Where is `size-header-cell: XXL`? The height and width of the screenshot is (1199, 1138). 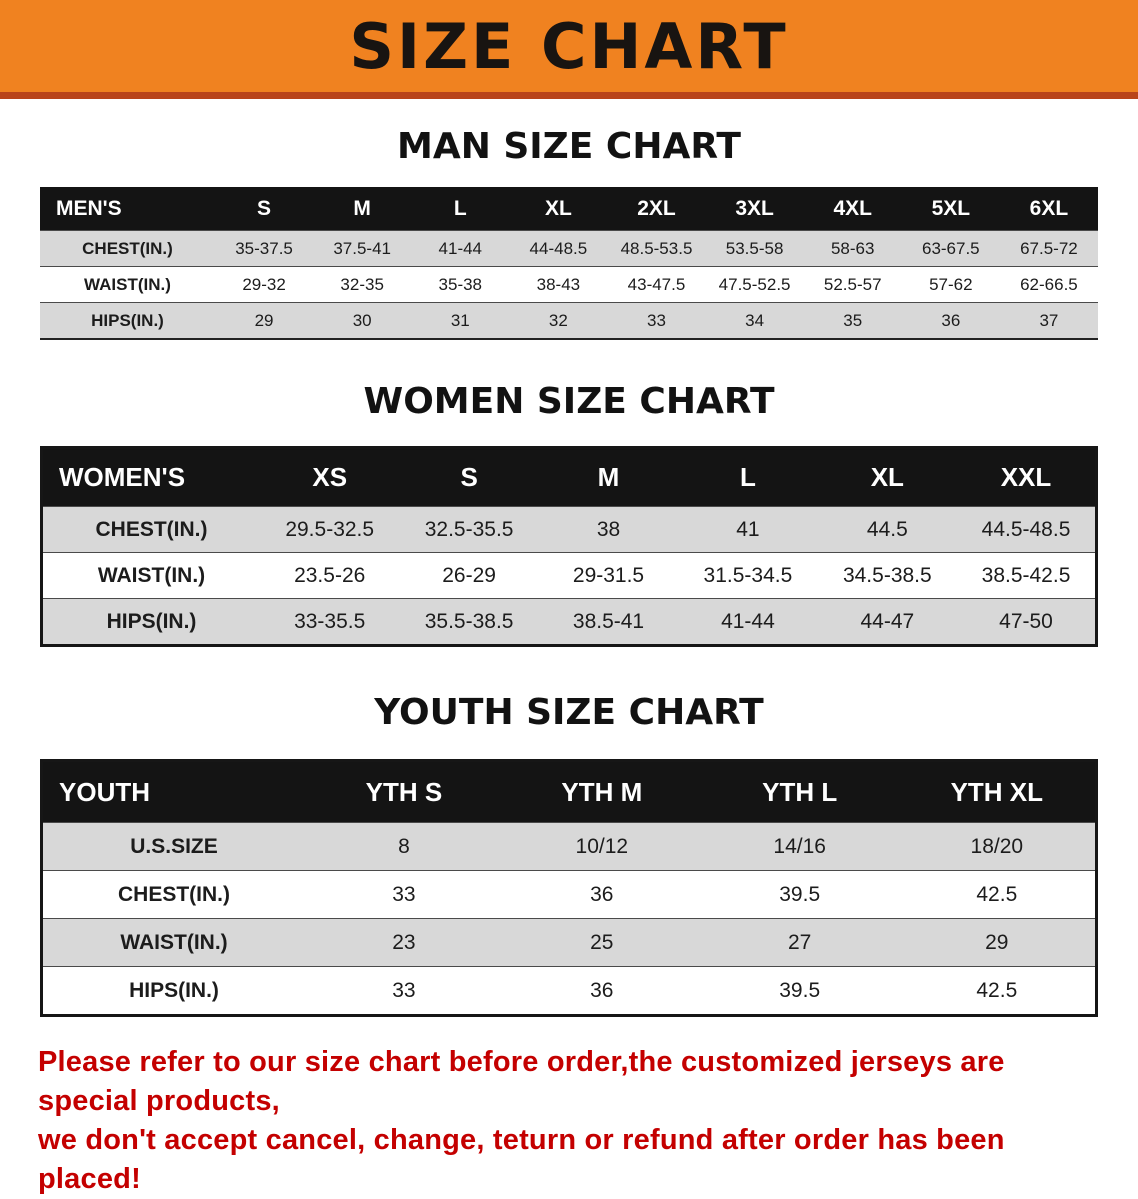
size-header-cell: XXL is located at coordinates (1027, 477).